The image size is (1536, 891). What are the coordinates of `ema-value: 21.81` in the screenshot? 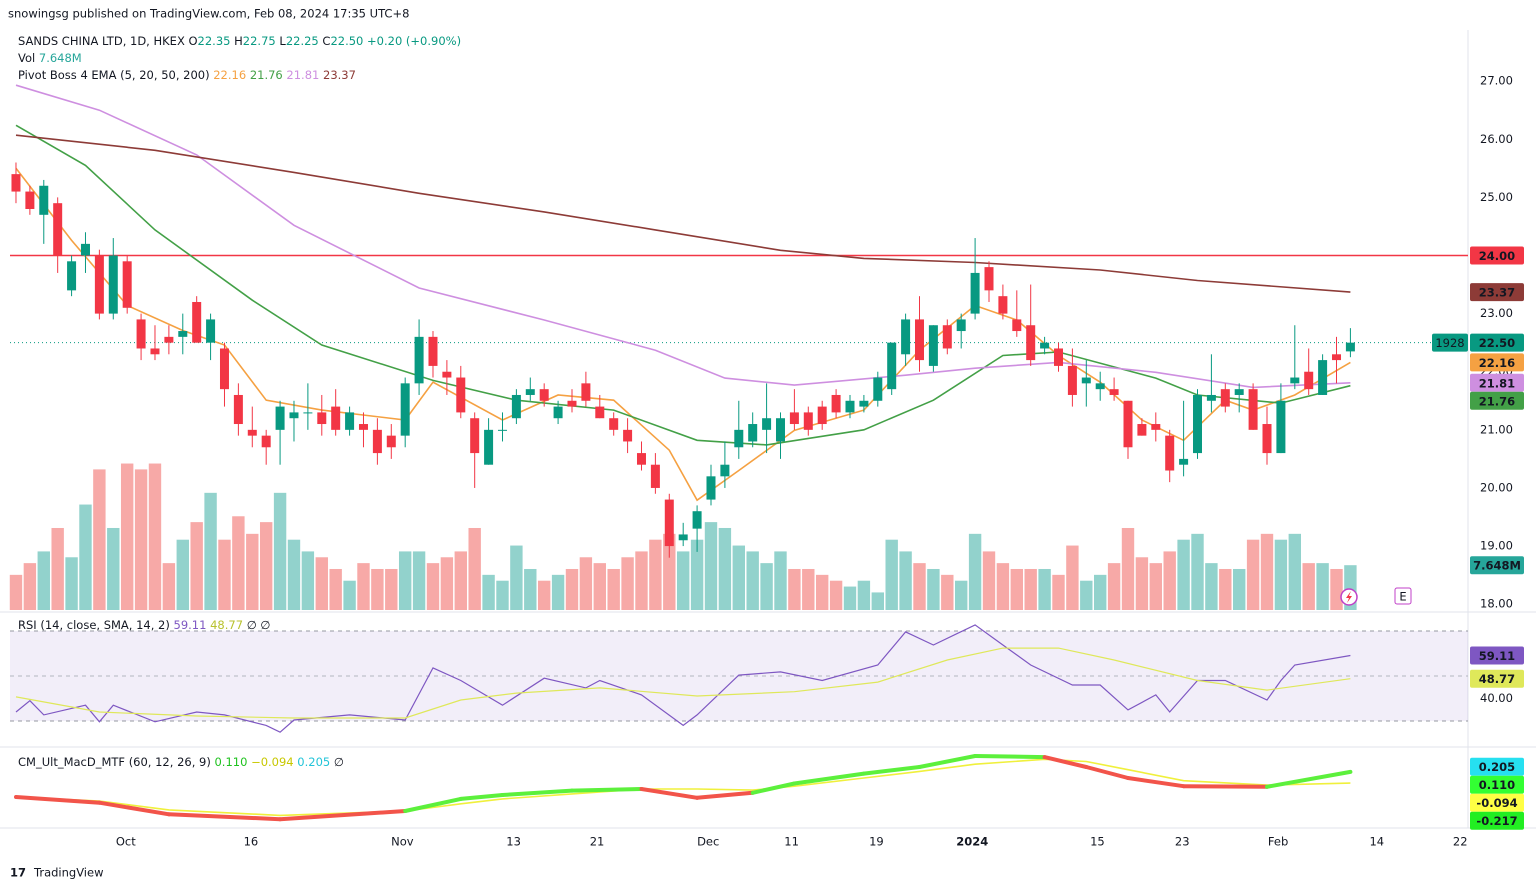 It's located at (302, 75).